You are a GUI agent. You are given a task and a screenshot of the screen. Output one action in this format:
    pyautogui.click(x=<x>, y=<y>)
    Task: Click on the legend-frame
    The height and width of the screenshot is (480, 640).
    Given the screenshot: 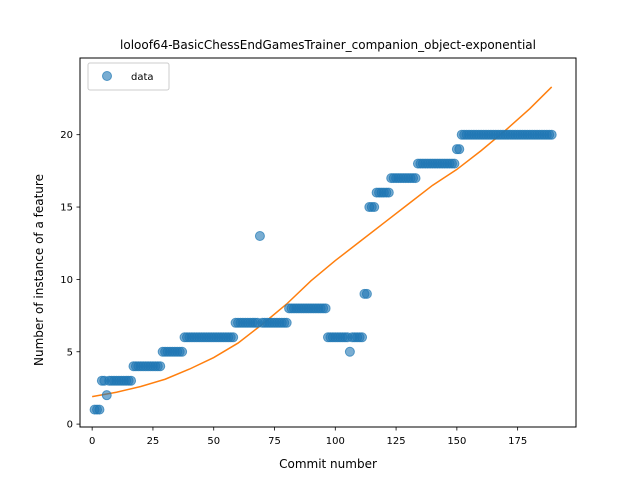 What is the action you would take?
    pyautogui.click(x=128, y=76)
    